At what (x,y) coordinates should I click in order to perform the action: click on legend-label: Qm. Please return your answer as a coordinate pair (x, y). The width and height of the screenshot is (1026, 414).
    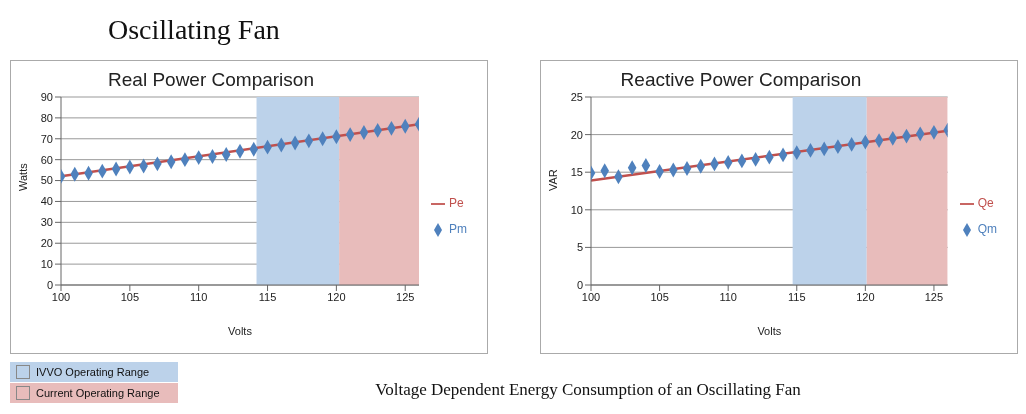
    Looking at the image, I should click on (987, 229).